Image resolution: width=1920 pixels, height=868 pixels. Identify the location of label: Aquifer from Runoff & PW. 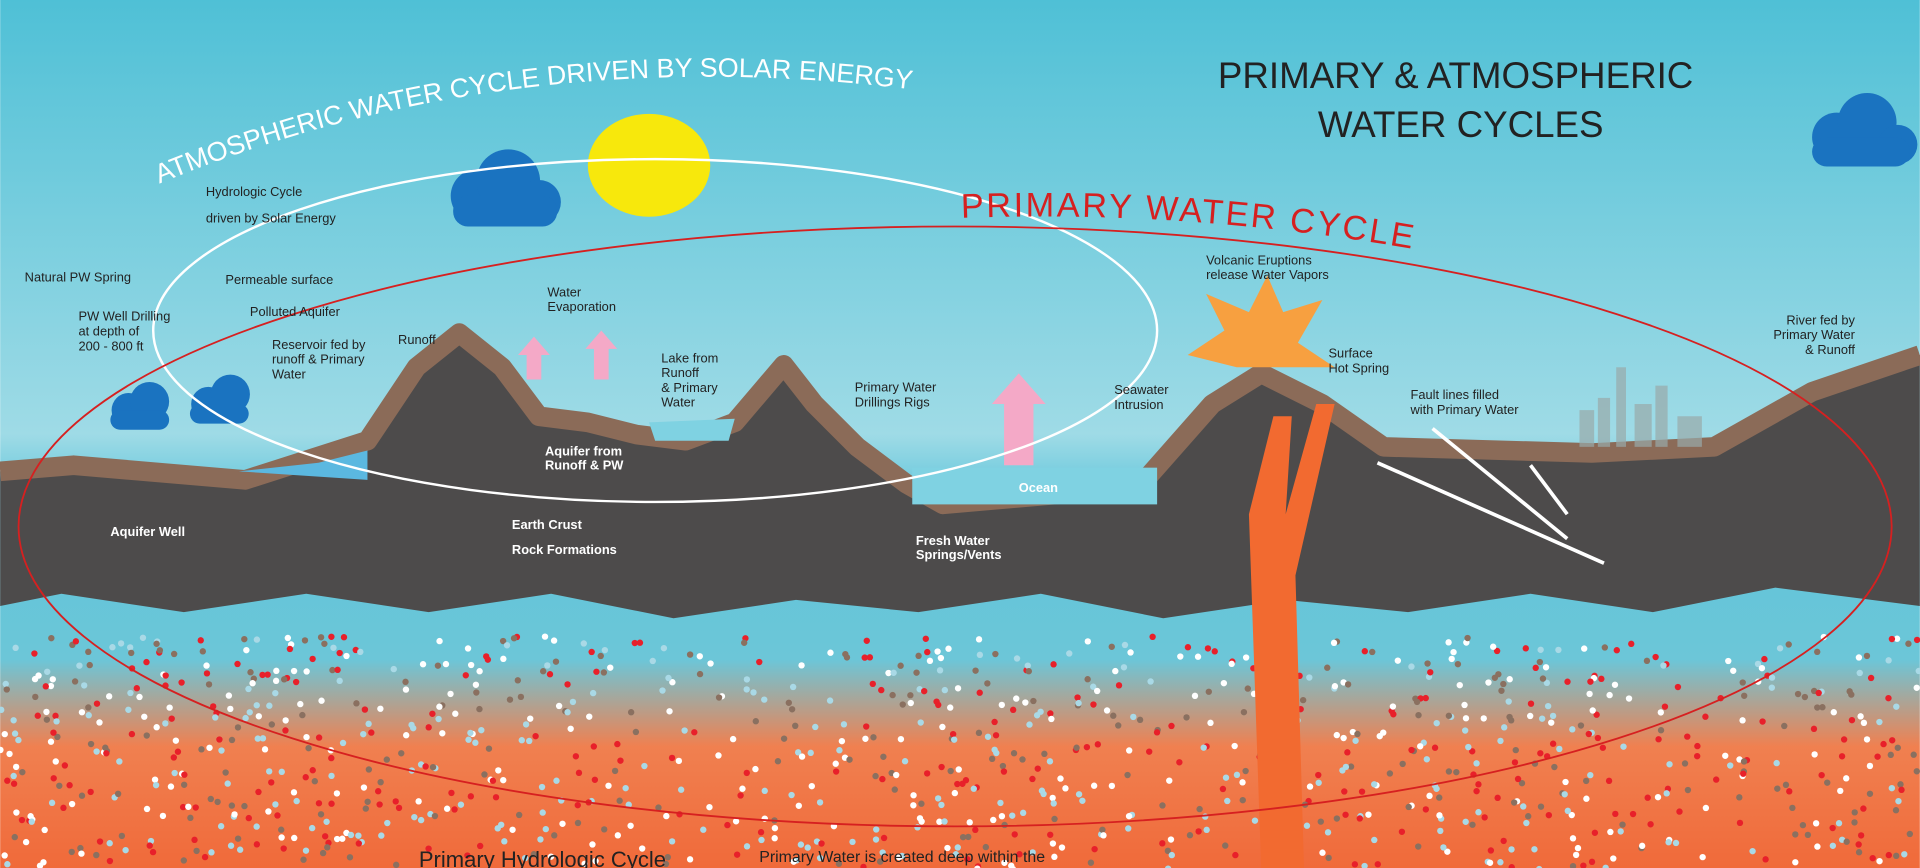
(584, 457).